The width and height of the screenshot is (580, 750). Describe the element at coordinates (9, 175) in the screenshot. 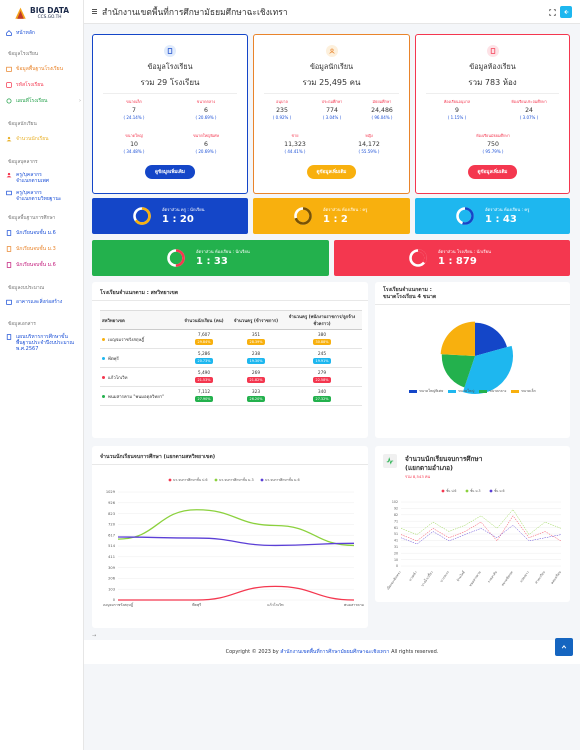

I see `user-icon` at that location.